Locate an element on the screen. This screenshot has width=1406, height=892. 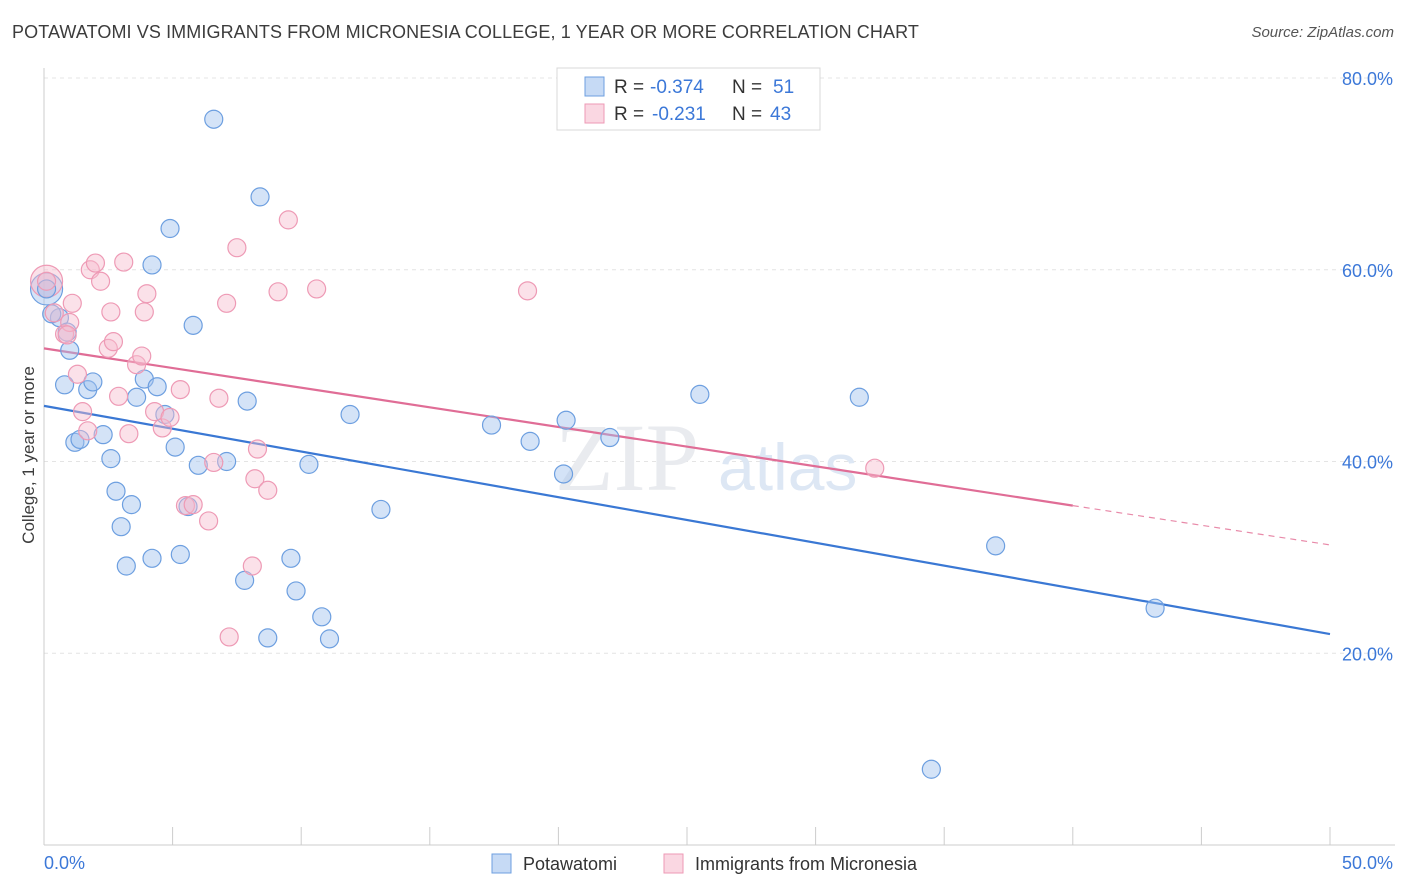
y-tick-label: 80.0% is located at coordinates (1367, 79).